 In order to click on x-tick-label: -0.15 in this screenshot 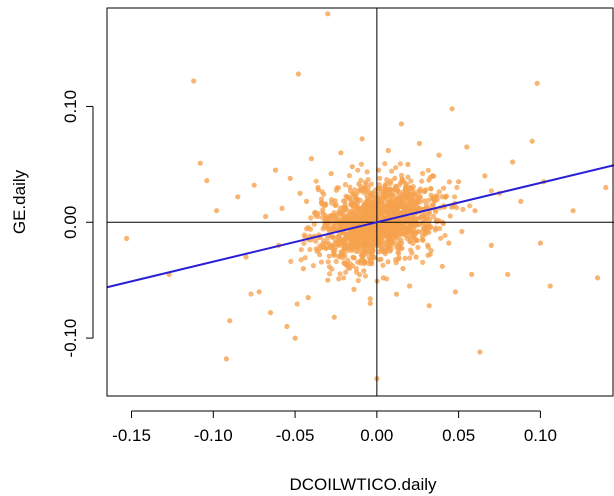, I will do `click(131, 435)`.